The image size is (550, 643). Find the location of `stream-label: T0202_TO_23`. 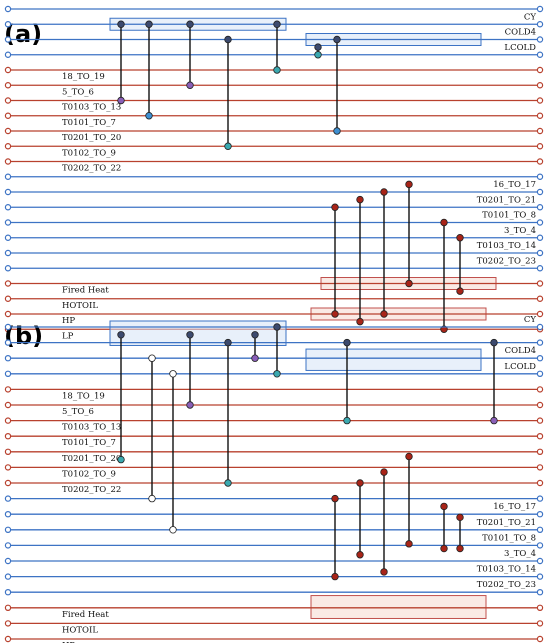

stream-label: T0202_TO_23 is located at coordinates (506, 261).